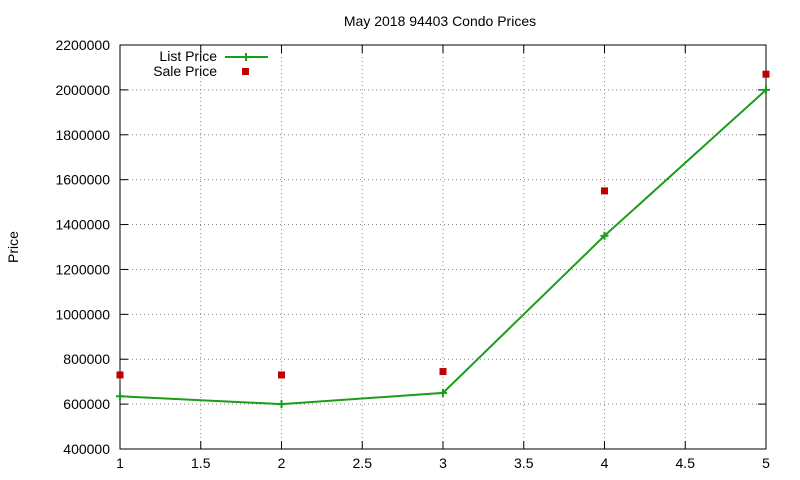 The image size is (800, 480). What do you see at coordinates (82, 45) in the screenshot?
I see `y-tick-label: 2200000` at bounding box center [82, 45].